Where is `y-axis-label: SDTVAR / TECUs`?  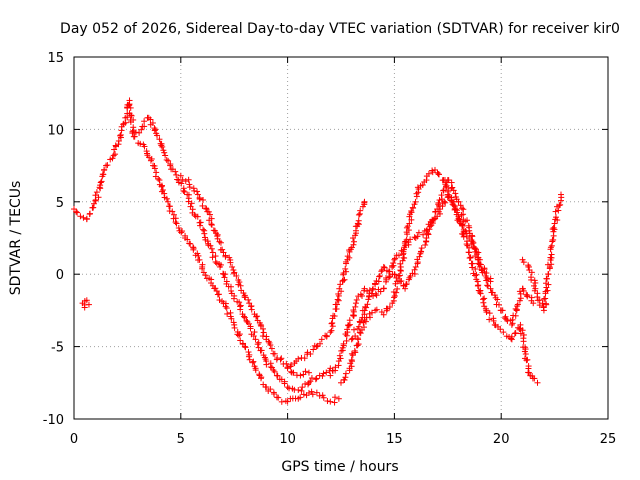
y-axis-label: SDTVAR / TECUs is located at coordinates (16, 238).